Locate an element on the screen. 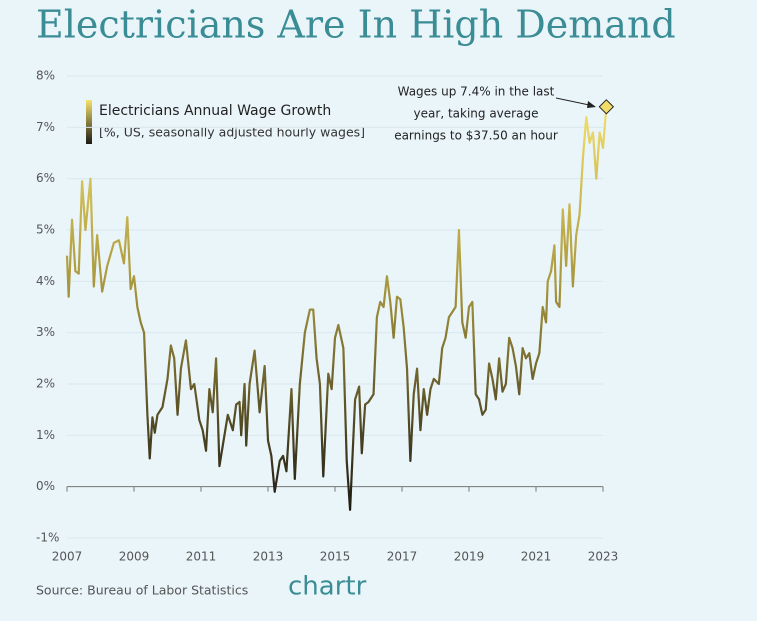 This screenshot has width=757, height=621. y-tick-label: 4% is located at coordinates (45, 281).